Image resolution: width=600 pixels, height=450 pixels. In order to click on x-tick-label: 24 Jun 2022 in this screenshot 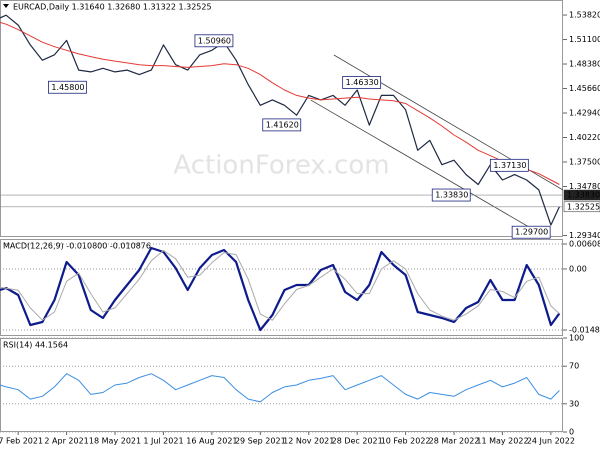, I will do `click(551, 441)`.